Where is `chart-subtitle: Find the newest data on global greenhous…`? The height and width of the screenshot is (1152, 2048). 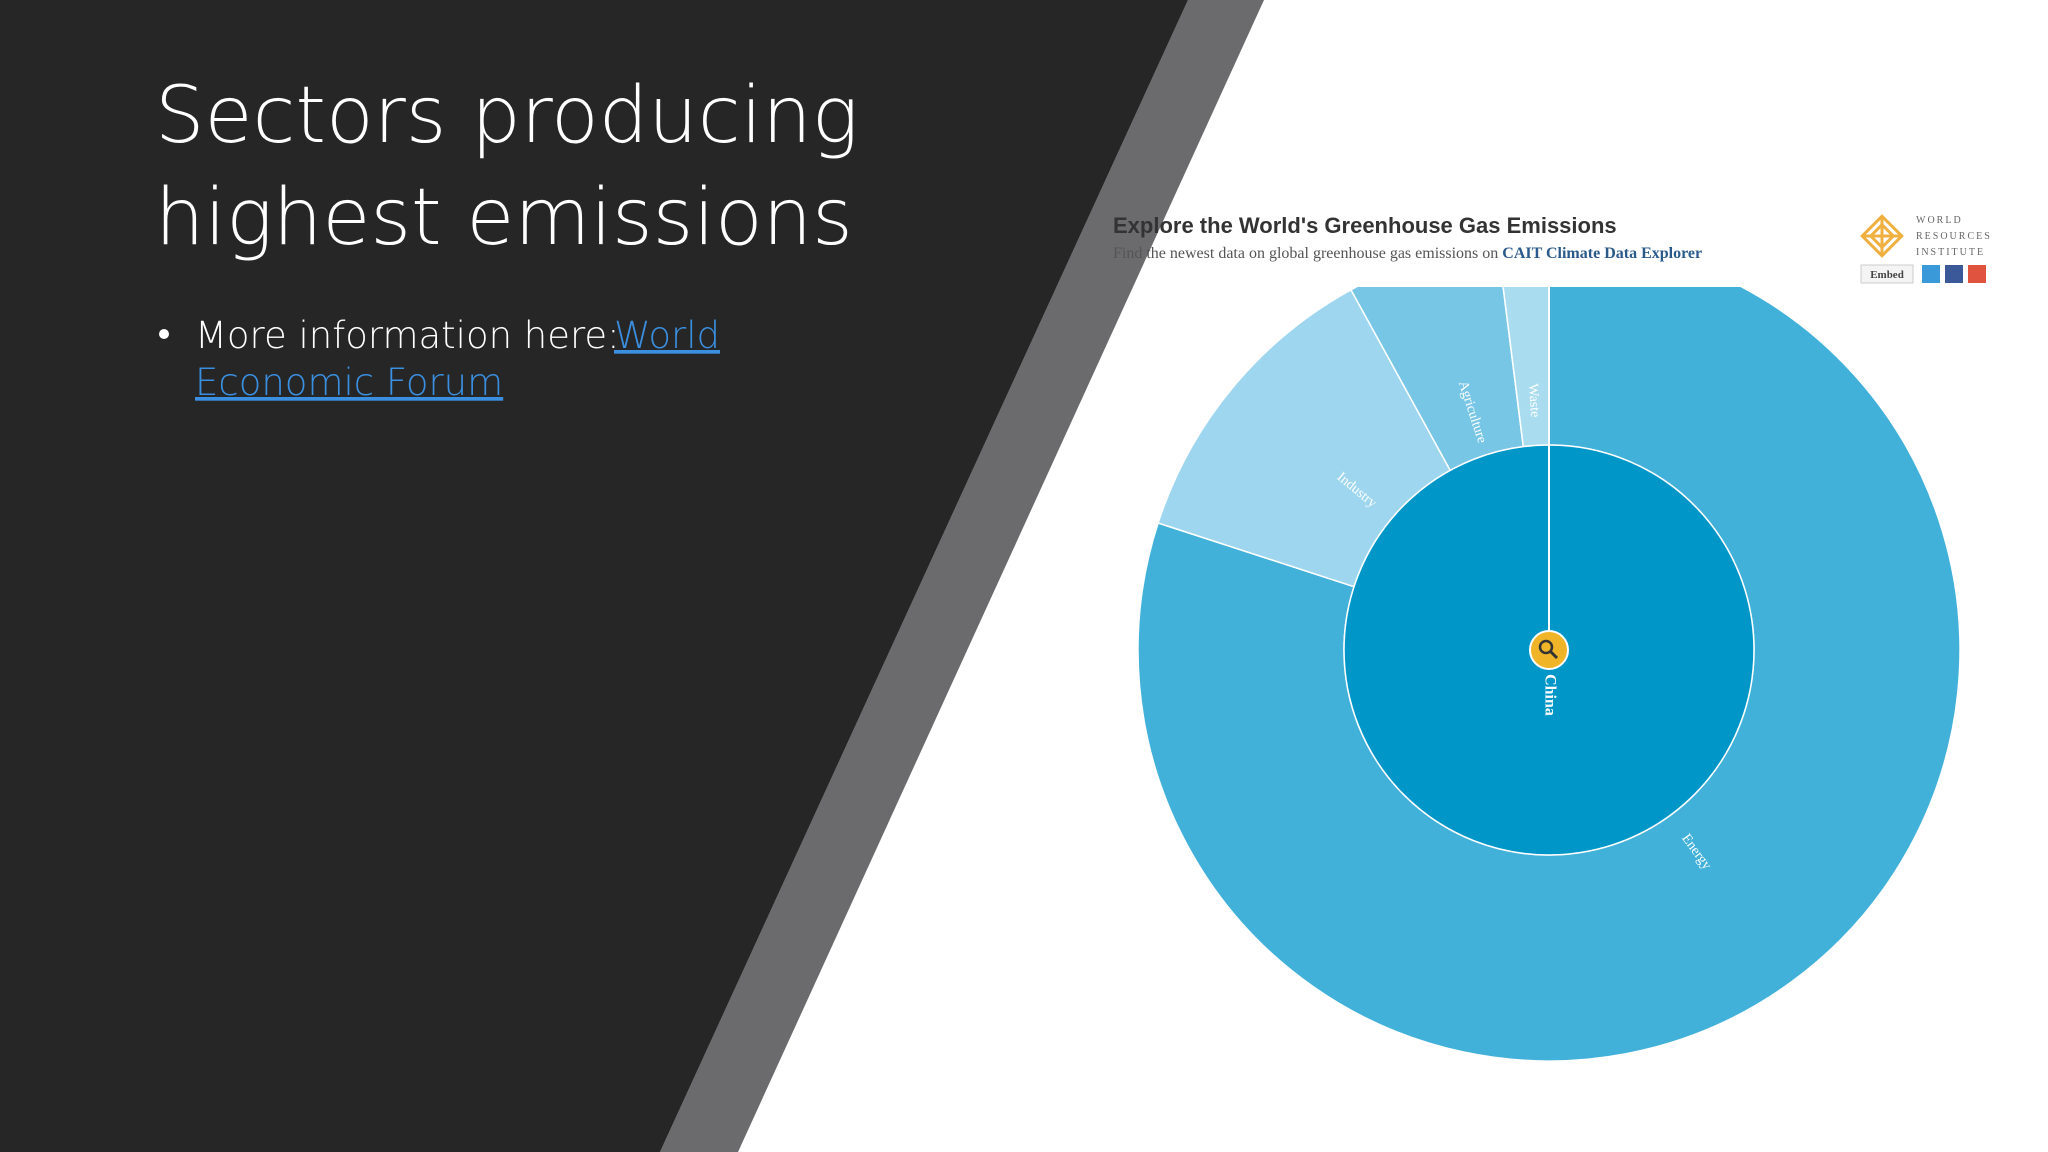
chart-subtitle: Find the newest data on global greenhous… is located at coordinates (1407, 253).